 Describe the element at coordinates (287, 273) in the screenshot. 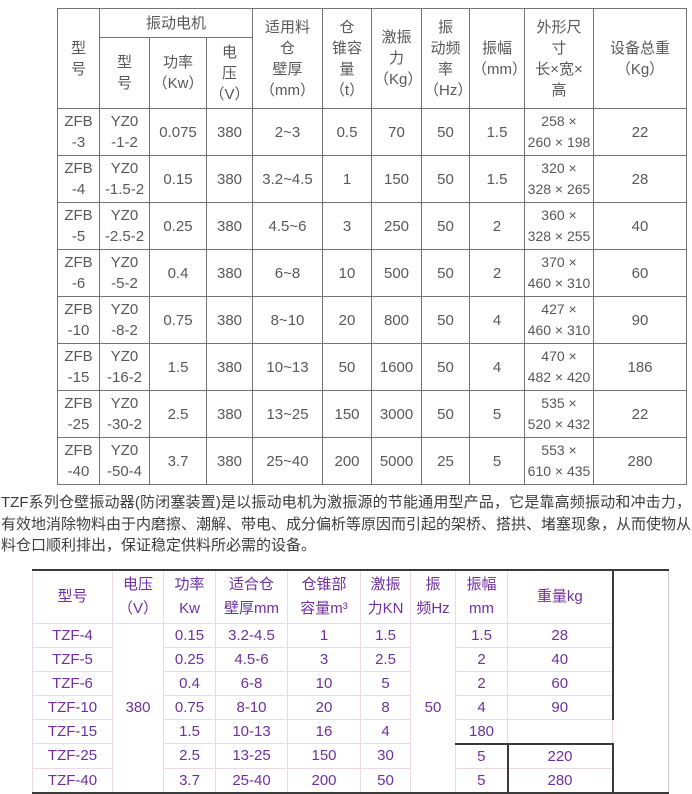

I see `cell-wall: 6~8` at that location.